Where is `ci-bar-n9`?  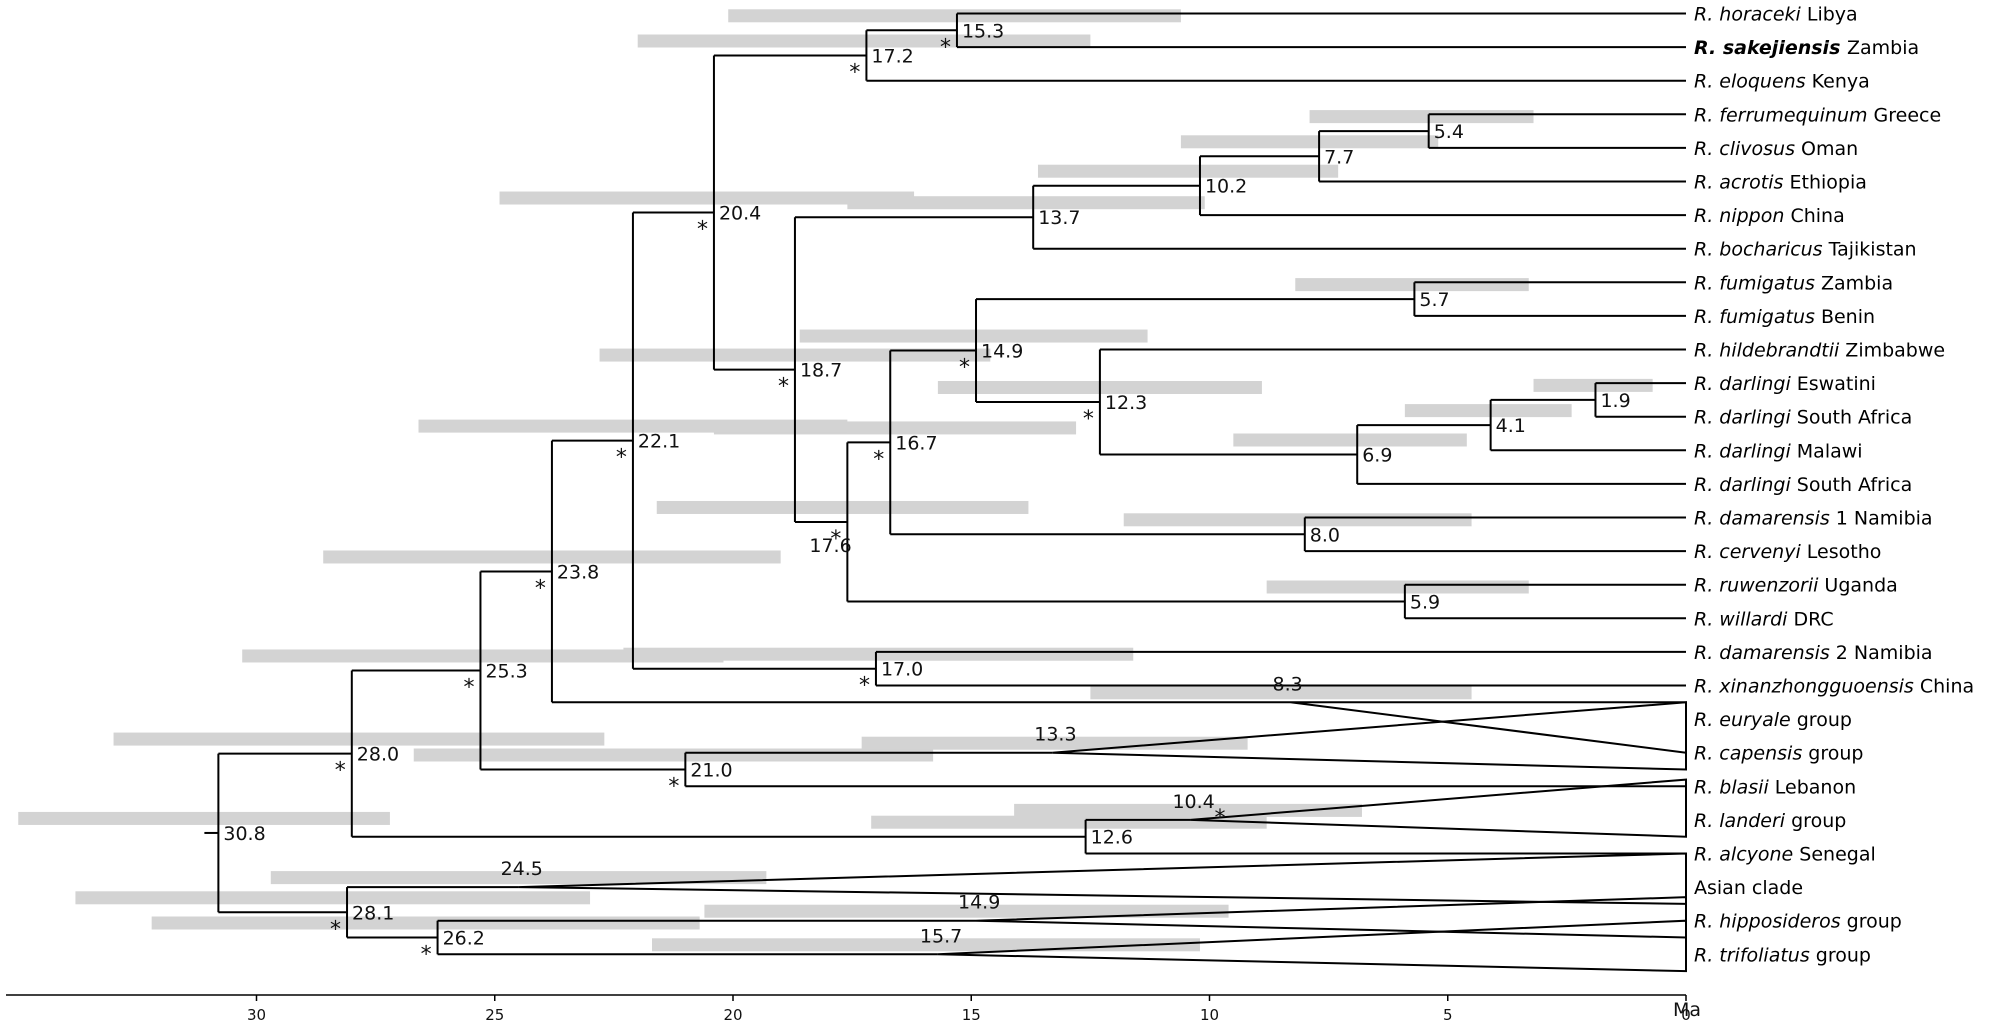 ci-bar-n9 is located at coordinates (1593, 385).